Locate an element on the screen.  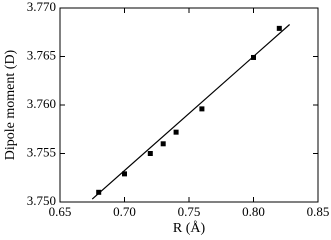
y-tick-label: 3.750 is located at coordinates (41, 200).